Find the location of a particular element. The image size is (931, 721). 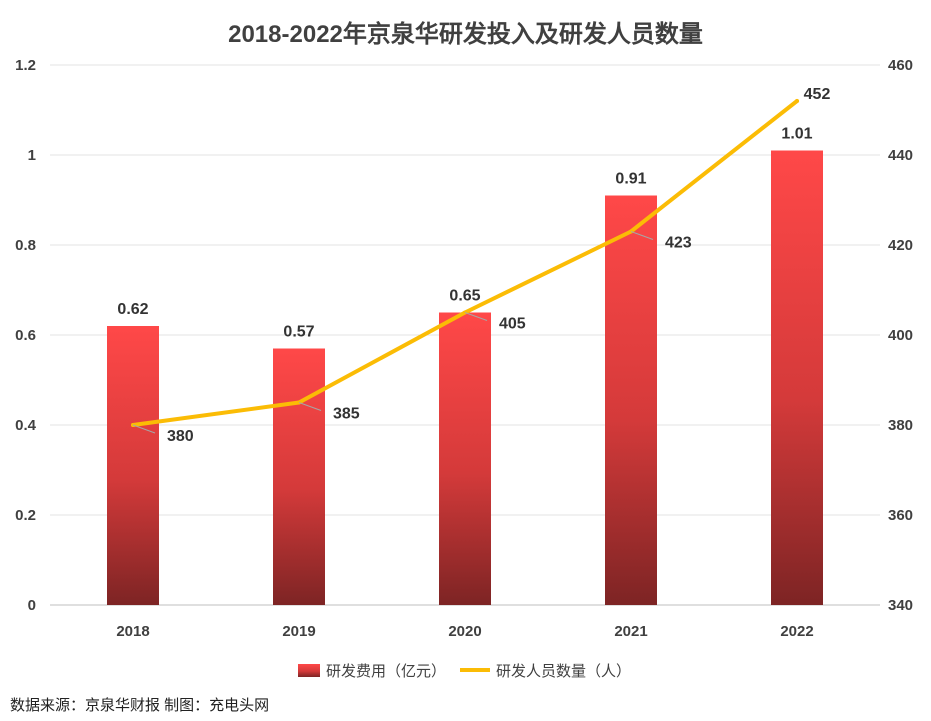

y-left-tick-label: 1.2 is located at coordinates (25, 65).